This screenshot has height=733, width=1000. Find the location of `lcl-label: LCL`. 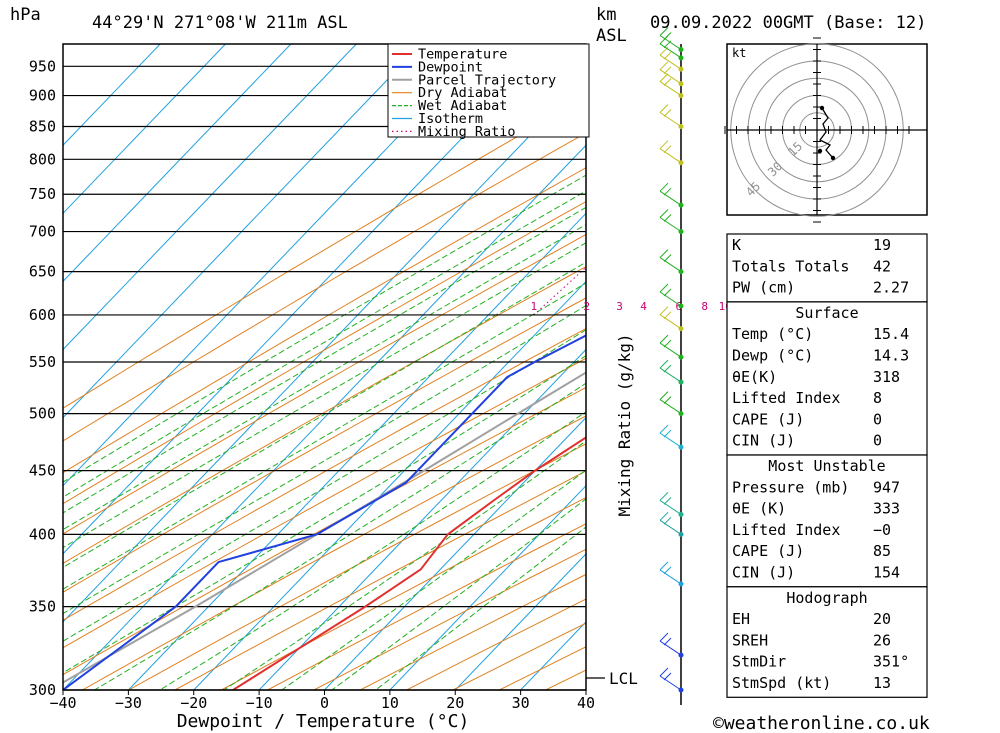

lcl-label: LCL is located at coordinates (623, 678).